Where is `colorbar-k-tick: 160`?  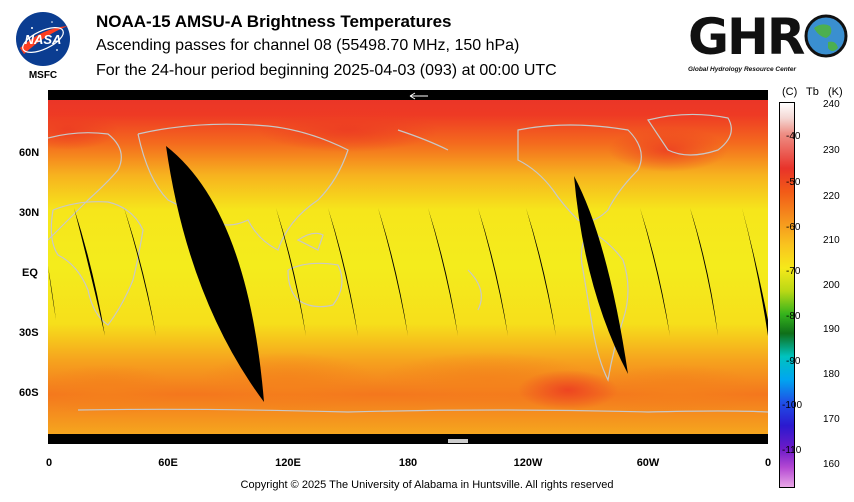
colorbar-k-tick: 160 is located at coordinates (831, 464).